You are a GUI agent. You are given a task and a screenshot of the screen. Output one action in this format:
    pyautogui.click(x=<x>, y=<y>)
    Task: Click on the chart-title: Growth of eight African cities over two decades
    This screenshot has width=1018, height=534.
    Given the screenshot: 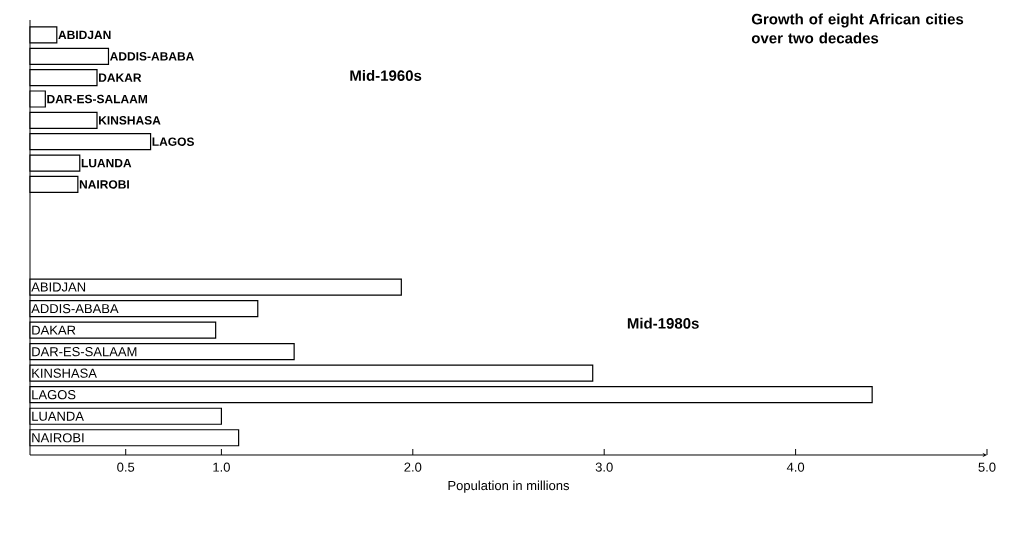 What is the action you would take?
    pyautogui.click(x=857, y=28)
    